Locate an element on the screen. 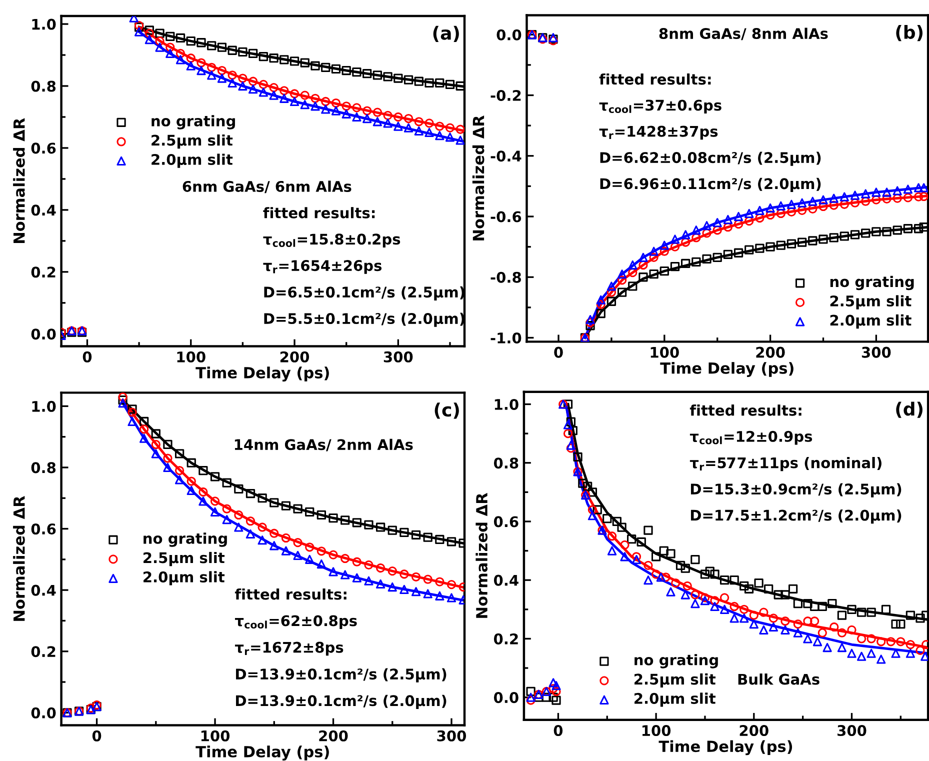 The width and height of the screenshot is (929, 761). y-tick-label: -0.2 is located at coordinates (505, 95).